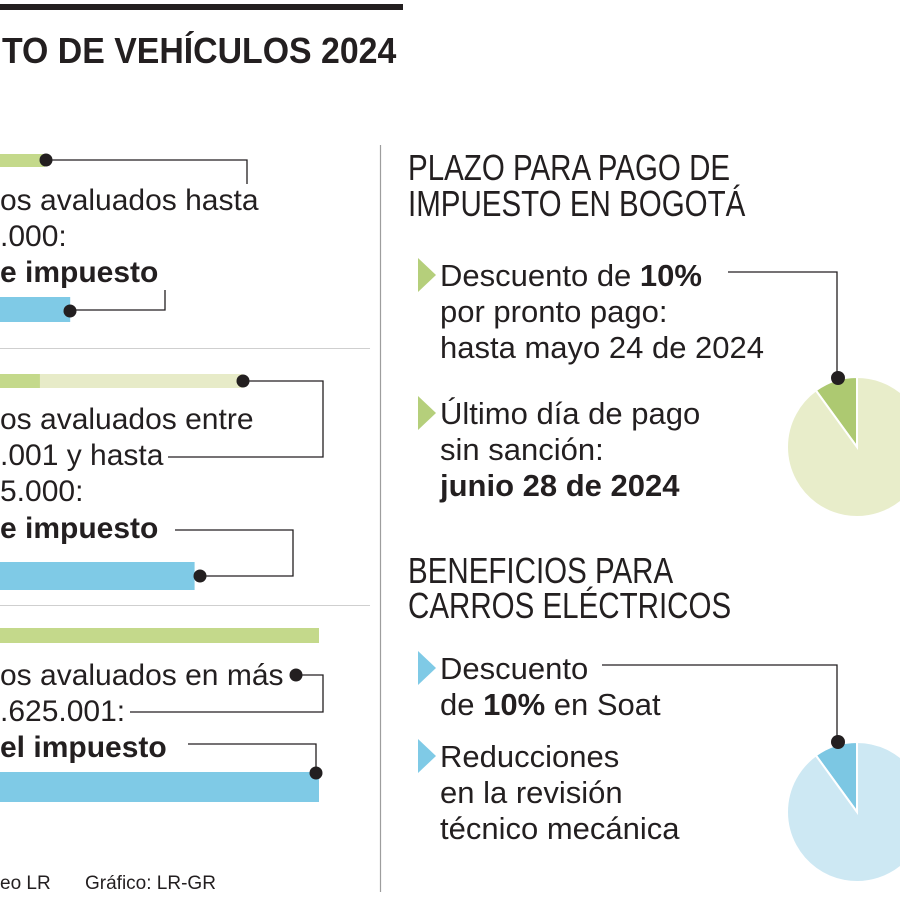  What do you see at coordinates (514, 668) in the screenshot?
I see `beneficios-item-1-line-1: Descuento` at bounding box center [514, 668].